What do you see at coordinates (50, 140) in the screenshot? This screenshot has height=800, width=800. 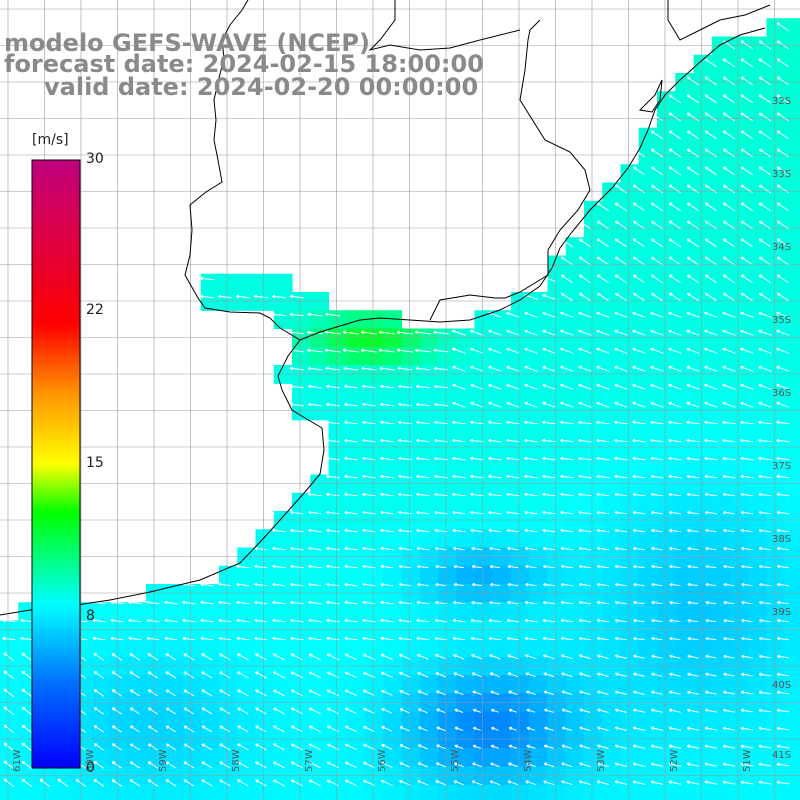 I see `colorbar-unit: [m/s]` at bounding box center [50, 140].